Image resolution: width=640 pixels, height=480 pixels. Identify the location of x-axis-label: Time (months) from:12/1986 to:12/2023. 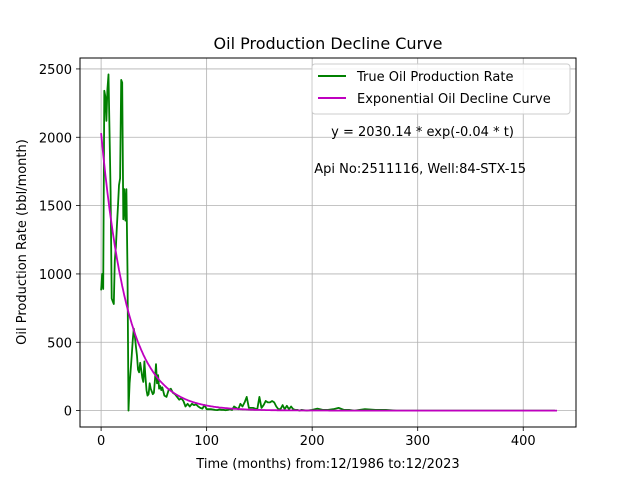
(327, 464).